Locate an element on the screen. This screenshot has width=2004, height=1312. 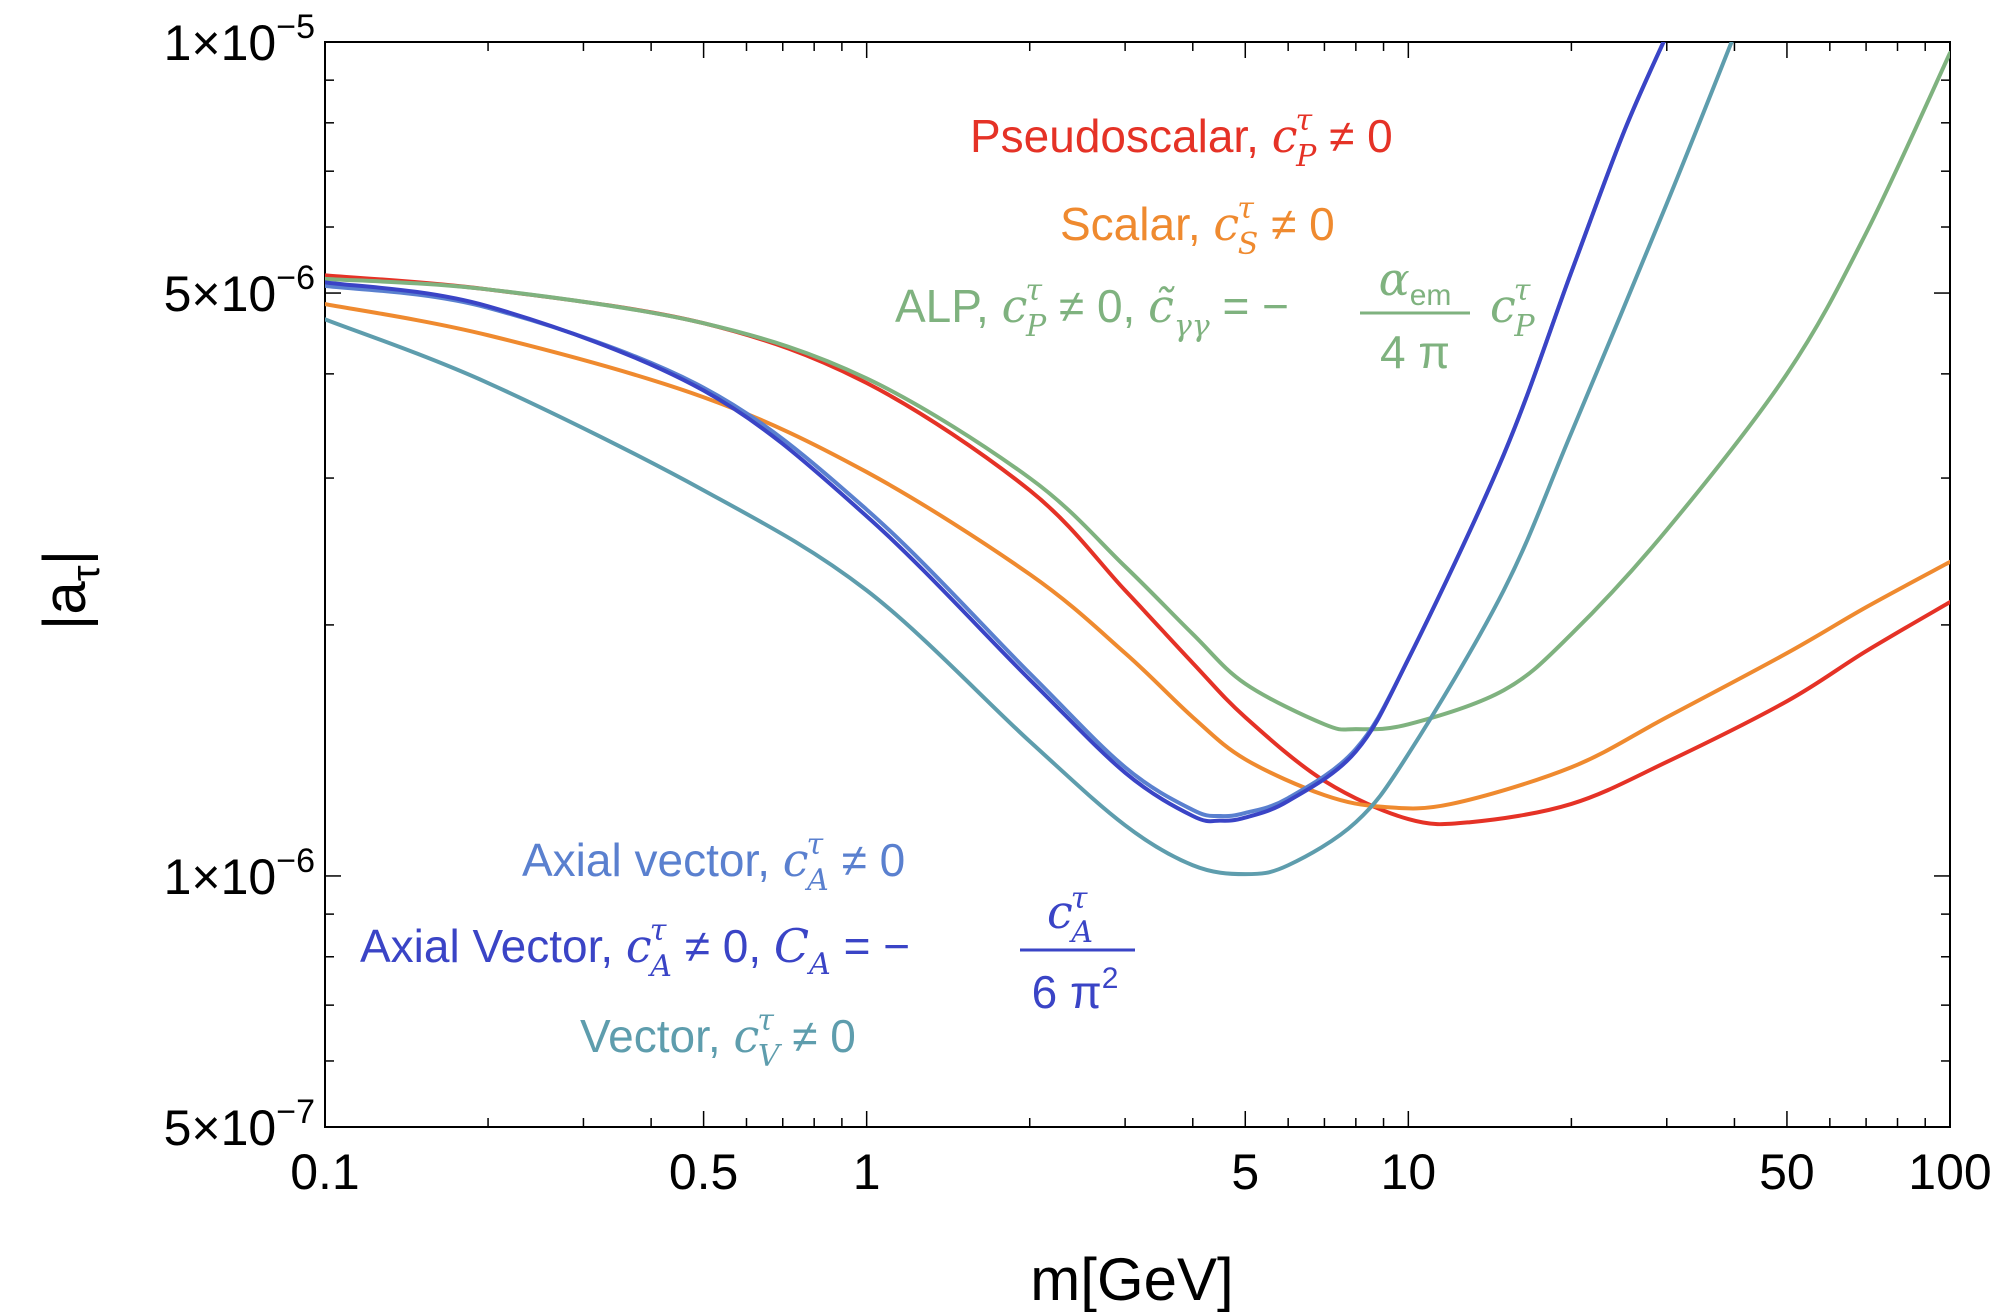
y-axis-title-close: | is located at coordinates (64, 558).